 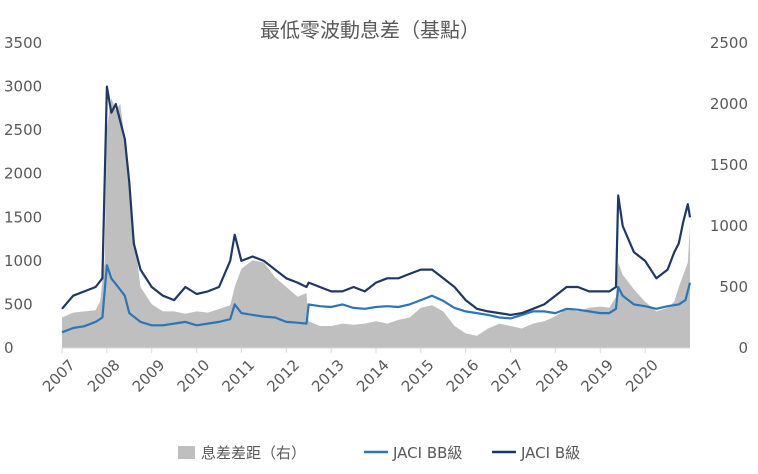 I want to click on x-tick-label: 2007, so click(x=59, y=376).